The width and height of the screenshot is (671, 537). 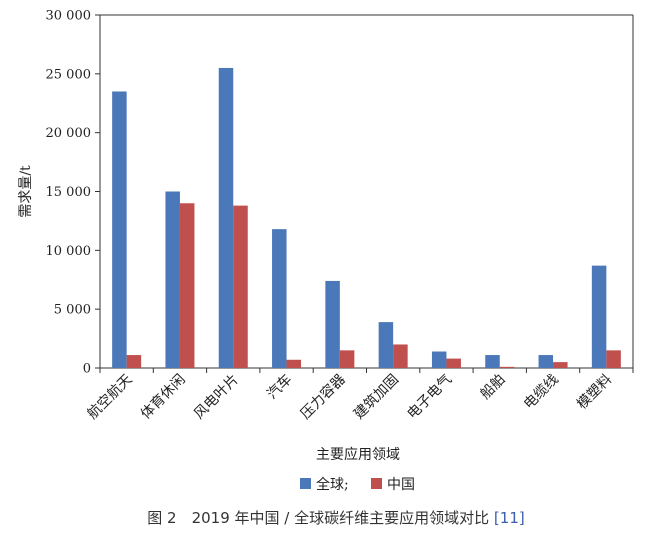 I want to click on y-tick-label: 10 000, so click(x=69, y=251).